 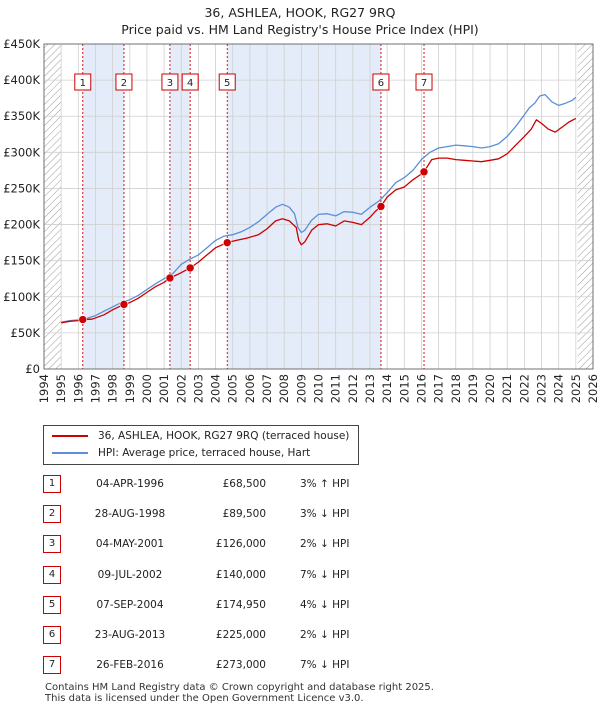 I want to click on y-tick-label: £50K, so click(x=26, y=333).